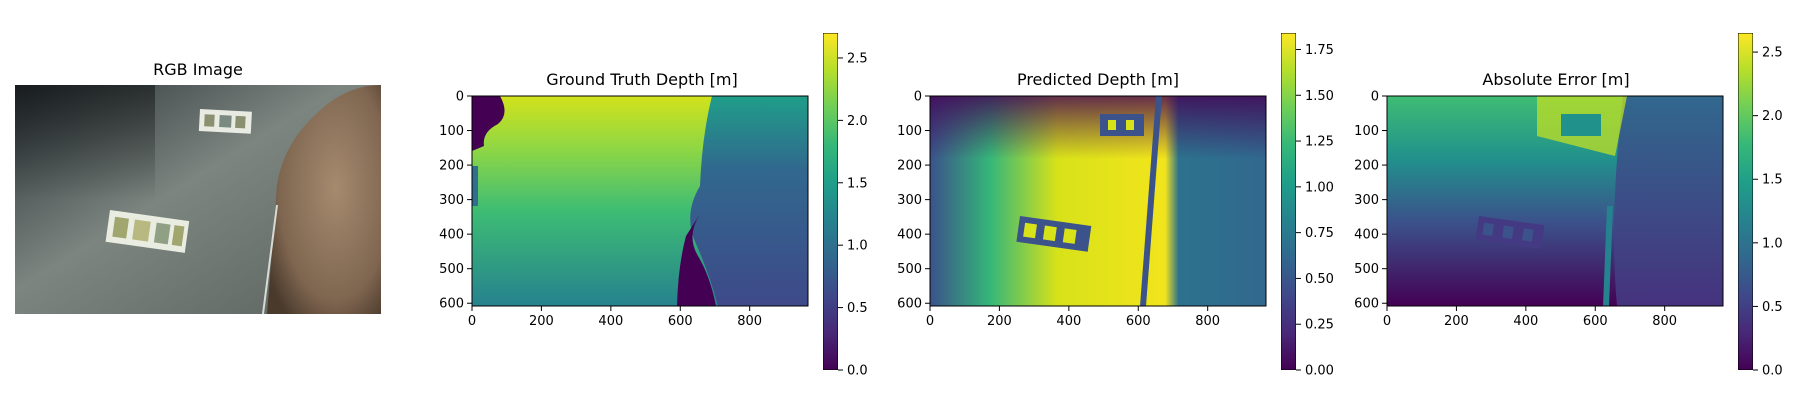 This screenshot has width=1800, height=400. I want to click on predicted-depth-colorbar, so click(1288, 201).